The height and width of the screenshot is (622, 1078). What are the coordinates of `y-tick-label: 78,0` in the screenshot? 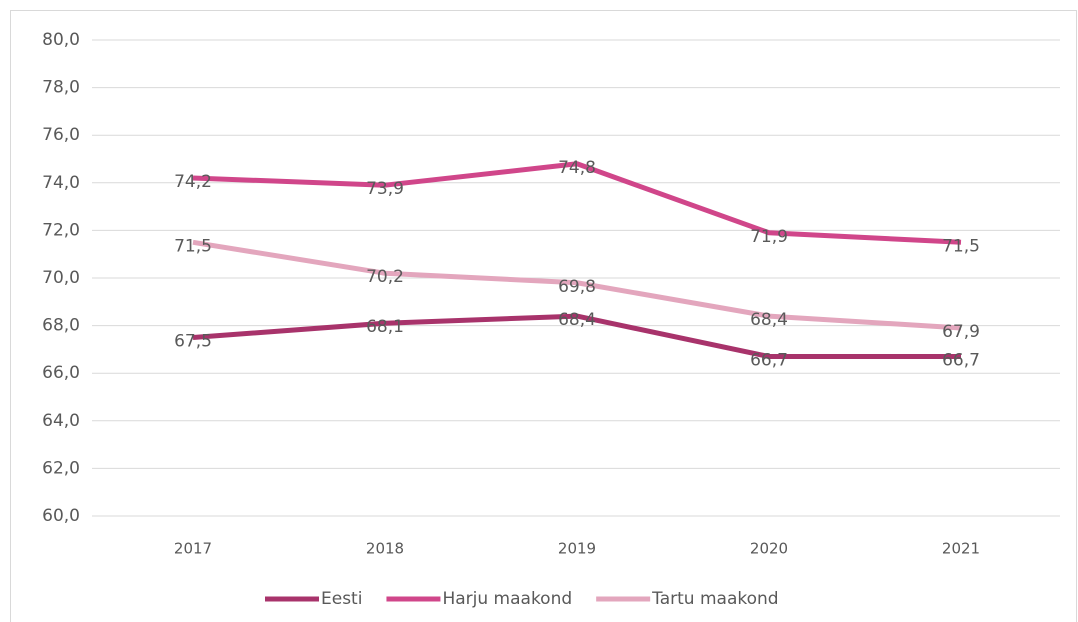 It's located at (61, 88).